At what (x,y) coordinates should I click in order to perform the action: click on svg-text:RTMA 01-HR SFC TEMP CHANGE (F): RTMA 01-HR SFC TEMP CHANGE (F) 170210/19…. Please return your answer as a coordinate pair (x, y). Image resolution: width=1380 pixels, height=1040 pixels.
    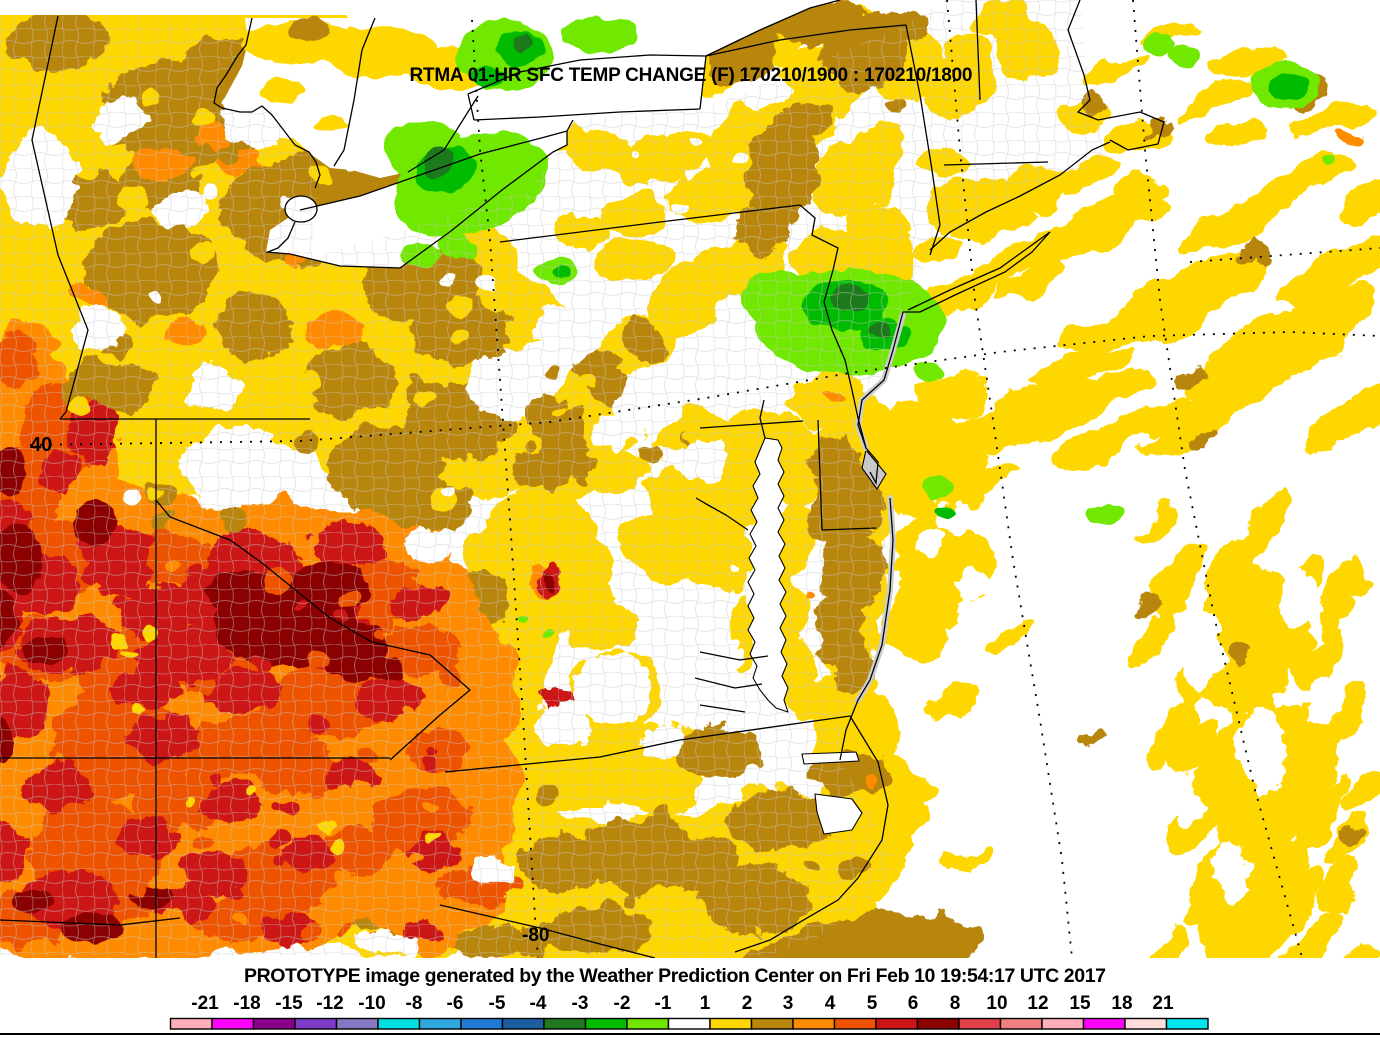
    Looking at the image, I should click on (691, 75).